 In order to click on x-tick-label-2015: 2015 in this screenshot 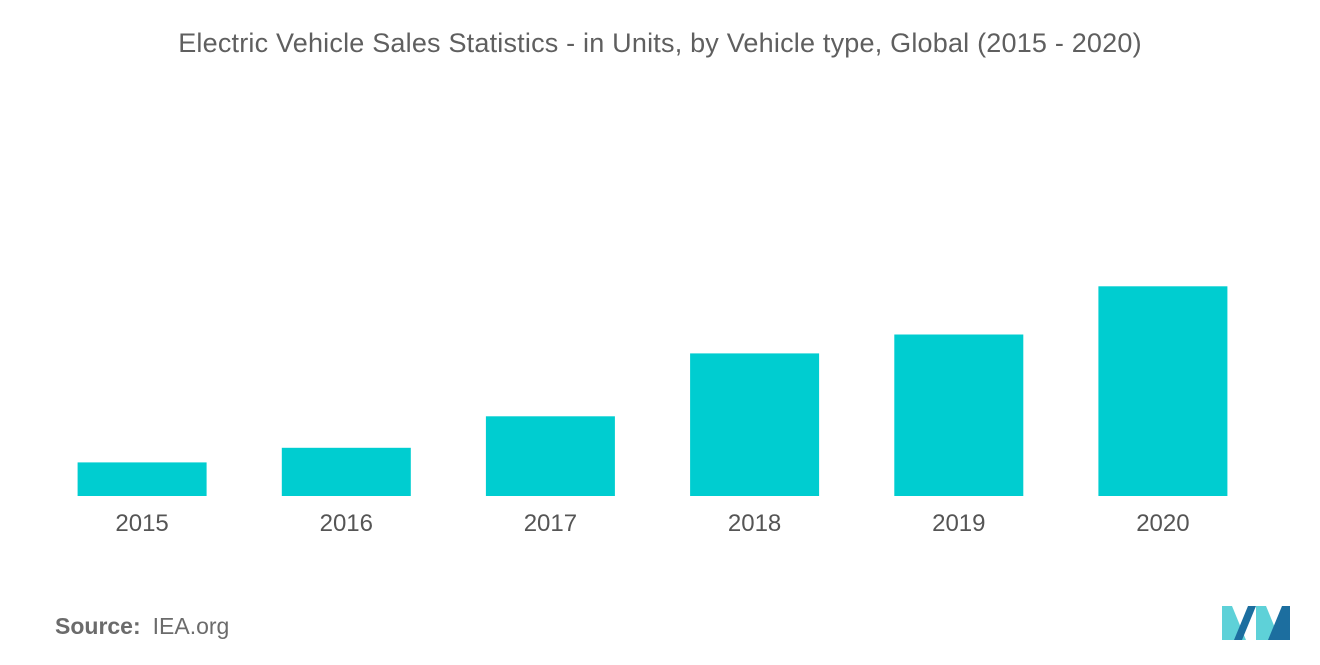, I will do `click(141, 523)`.